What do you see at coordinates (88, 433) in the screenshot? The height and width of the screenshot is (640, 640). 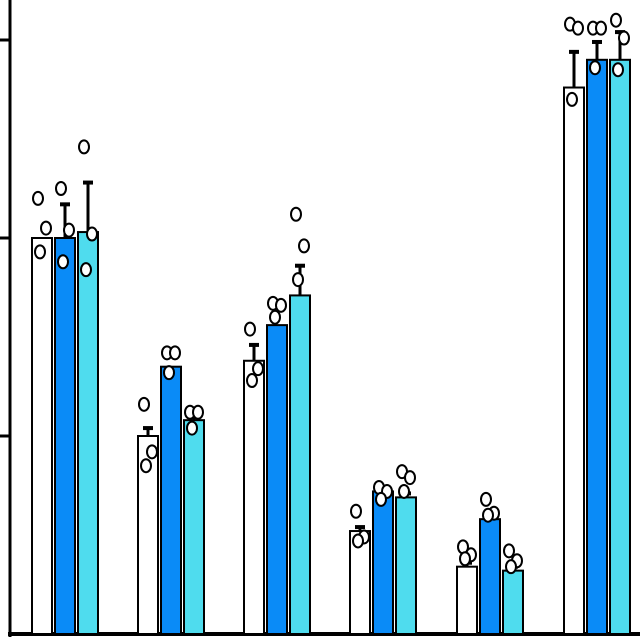 I see `bar-g1-s3` at bounding box center [88, 433].